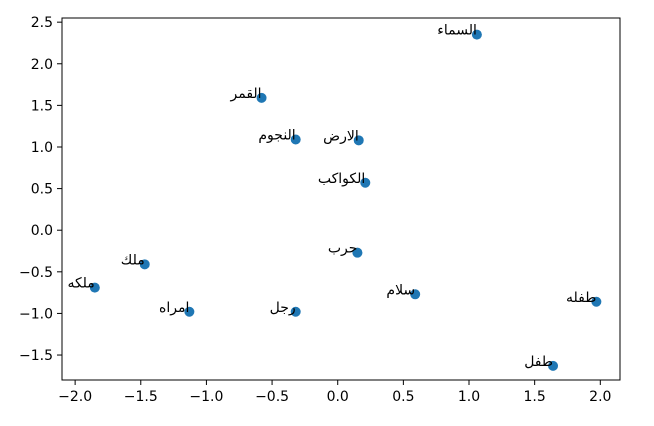 This screenshot has height=426, width=654. I want to click on point-label: رجل, so click(283, 308).